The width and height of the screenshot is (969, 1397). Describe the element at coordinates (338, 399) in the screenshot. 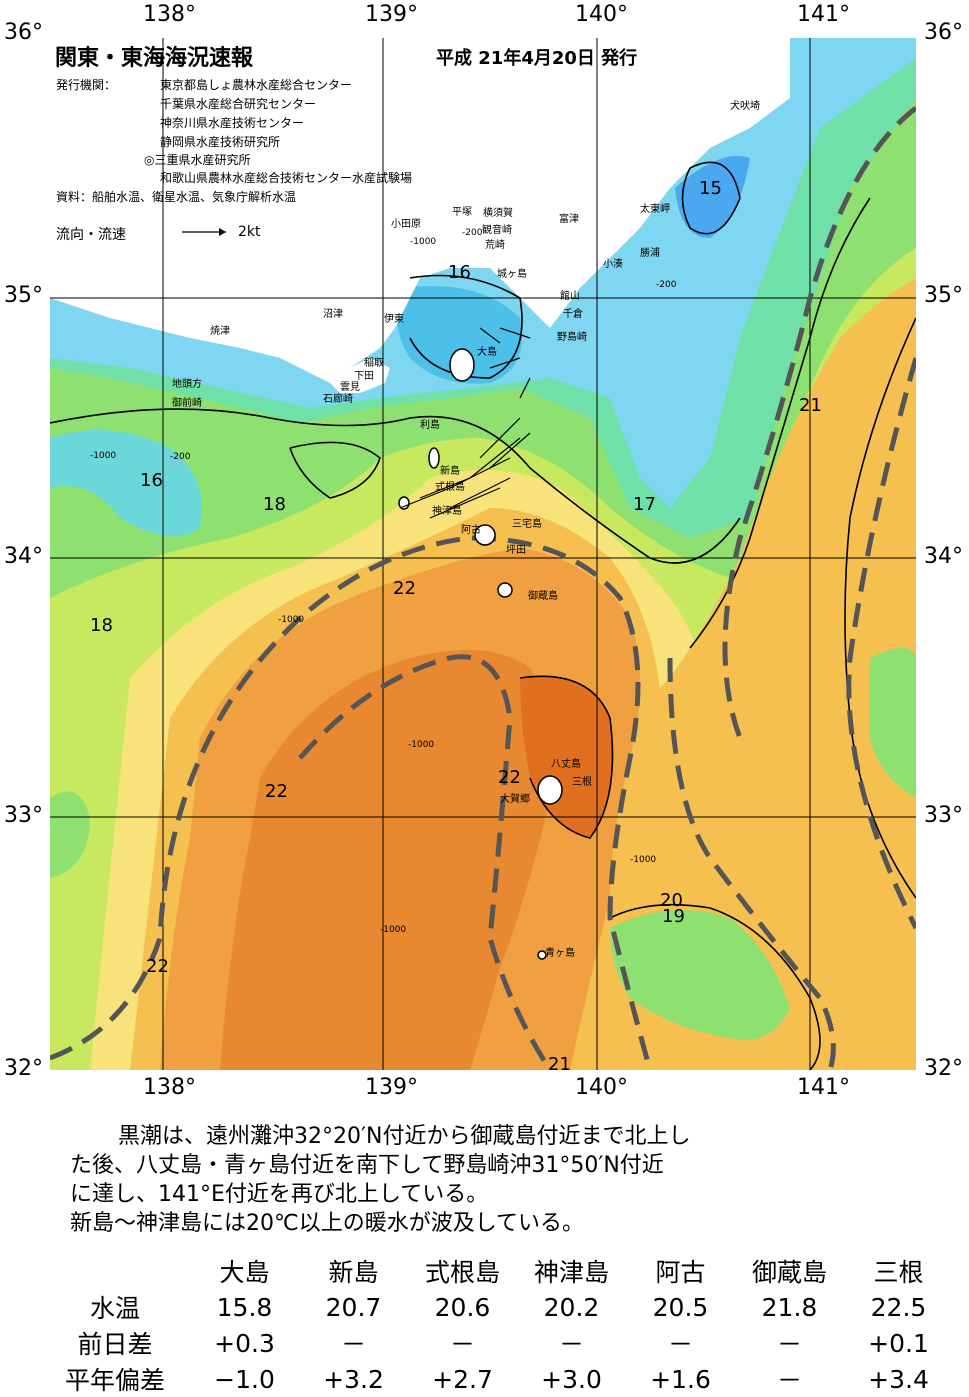

I see `place-irozaki: 石廊崎` at that location.